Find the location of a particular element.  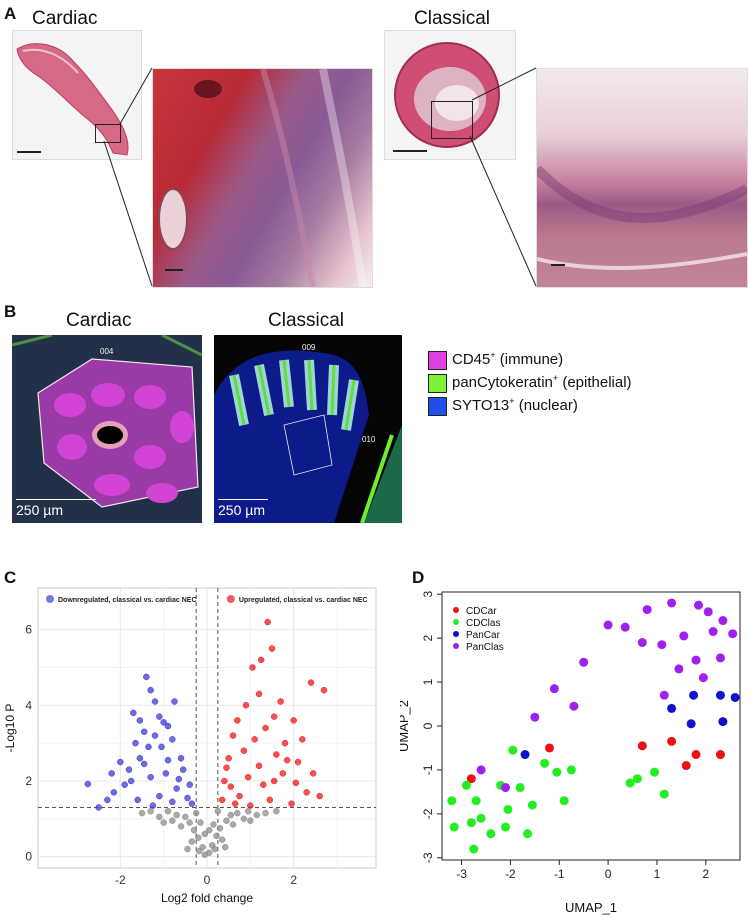

panel-a-left-title: Cardiac is located at coordinates (65, 18).